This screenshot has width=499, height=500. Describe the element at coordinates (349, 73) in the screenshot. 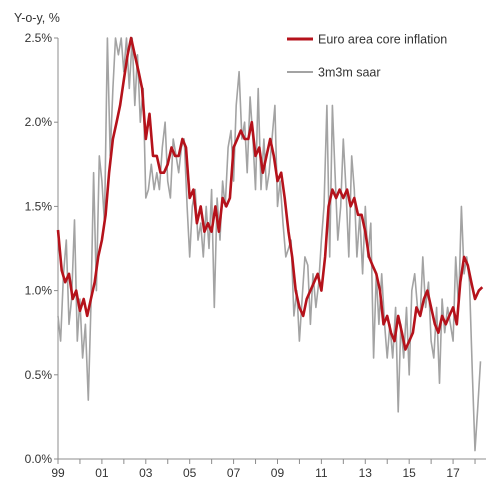

I see `legend-label-3m3m-saar: 3m3m saar` at that location.